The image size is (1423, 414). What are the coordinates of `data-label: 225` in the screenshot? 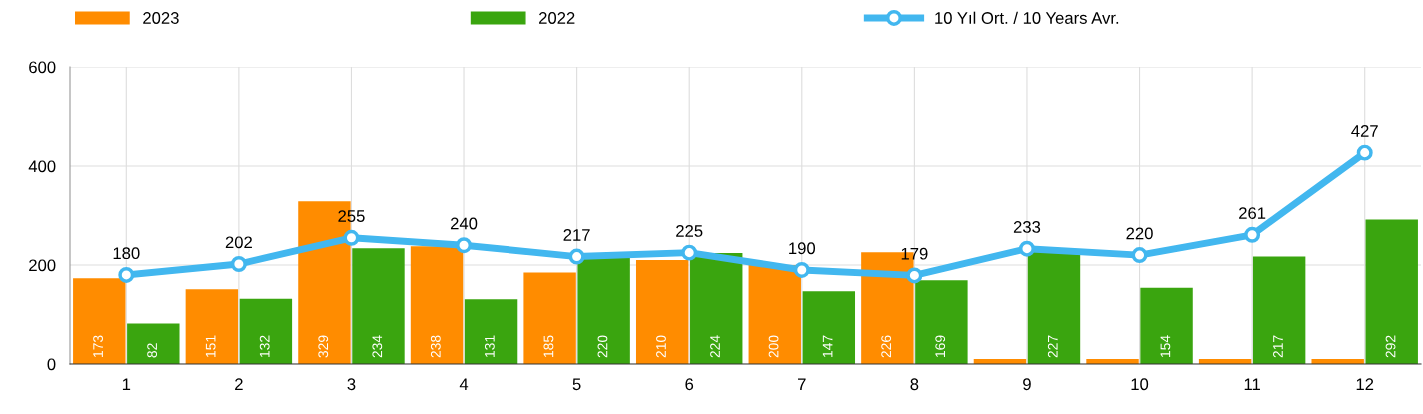 It's located at (689, 231).